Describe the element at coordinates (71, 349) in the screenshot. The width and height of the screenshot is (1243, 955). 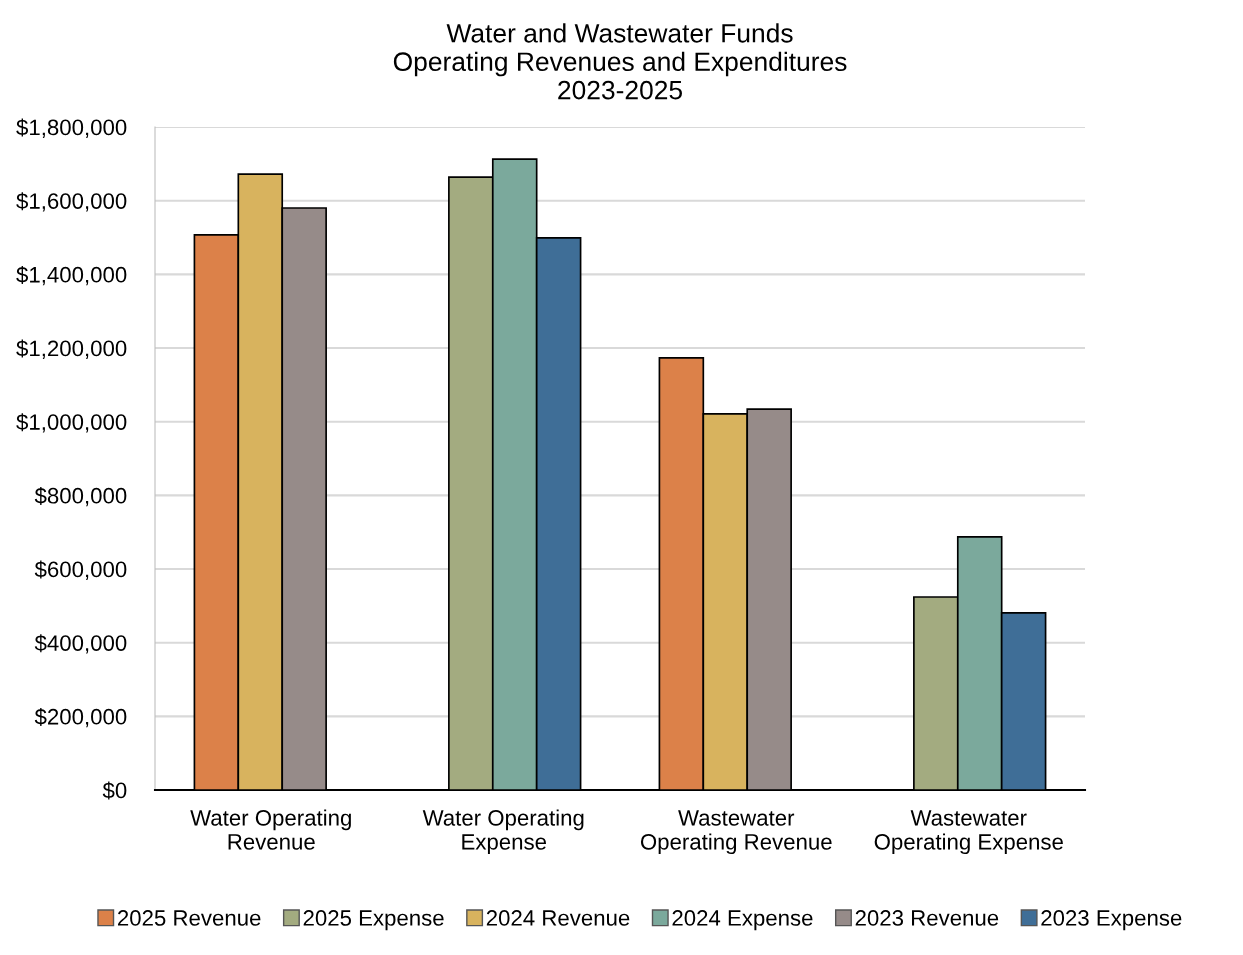
I see `y-tick-label: $1,200,000` at that location.